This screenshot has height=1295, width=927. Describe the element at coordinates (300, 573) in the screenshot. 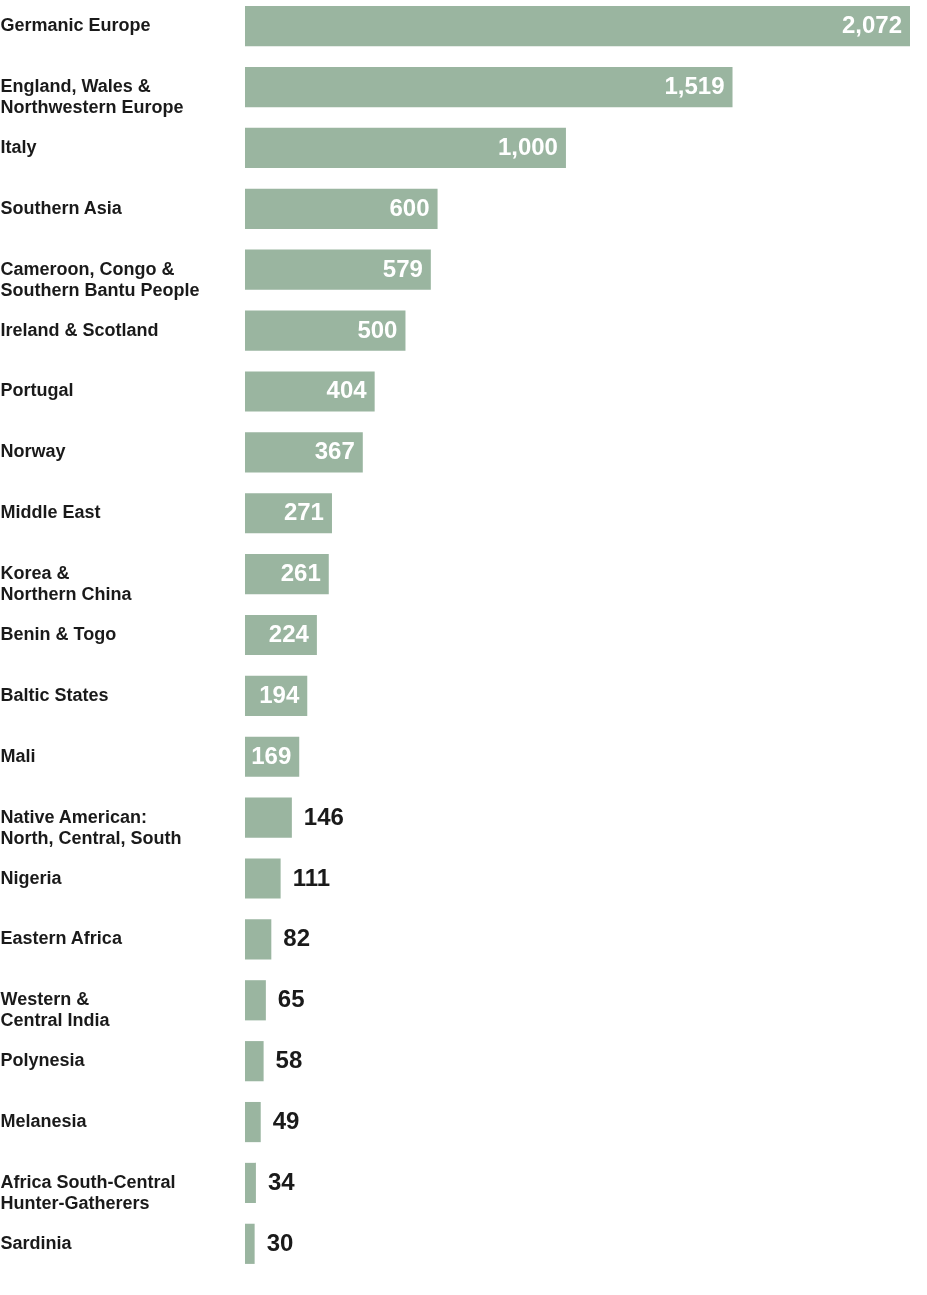

I see `data-label: 261` at that location.